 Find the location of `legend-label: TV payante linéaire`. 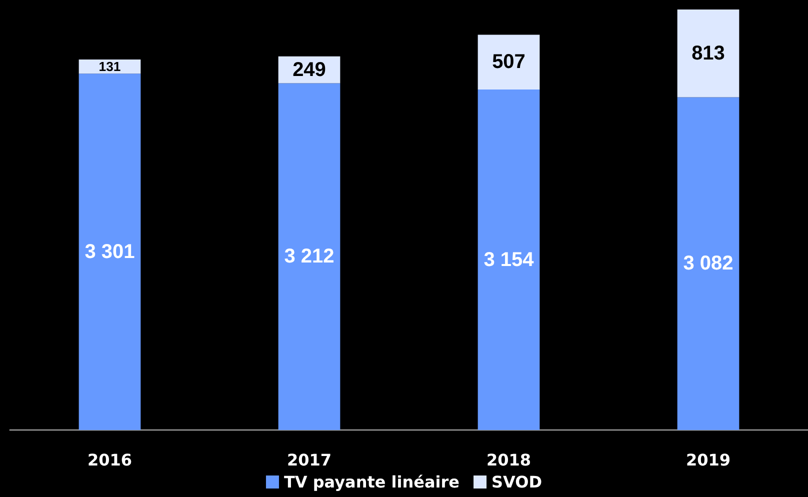

legend-label: TV payante linéaire is located at coordinates (372, 482).